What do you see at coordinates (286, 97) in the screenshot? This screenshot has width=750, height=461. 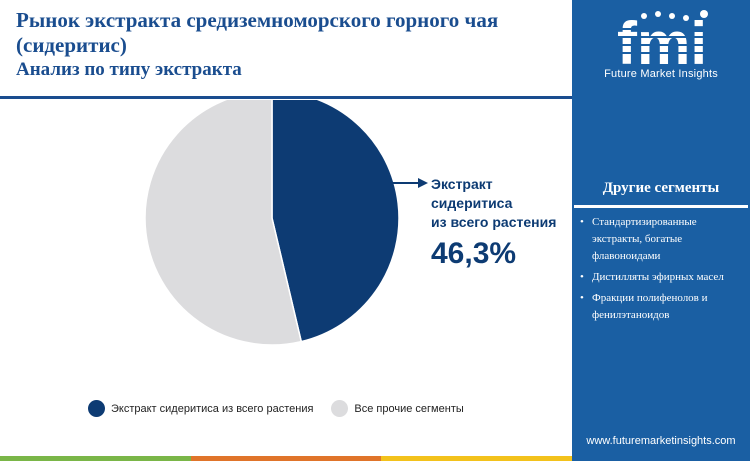 I see `header-divider` at bounding box center [286, 97].